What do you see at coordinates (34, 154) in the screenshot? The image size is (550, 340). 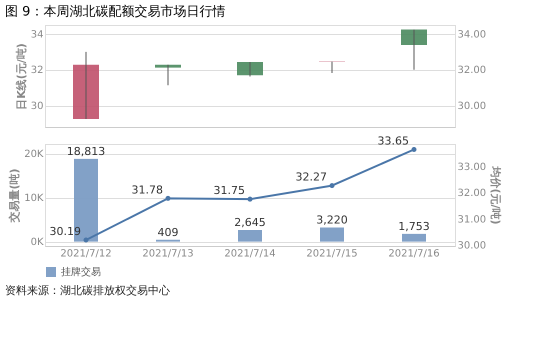 I see `y-tick-label: 20K` at bounding box center [34, 154].